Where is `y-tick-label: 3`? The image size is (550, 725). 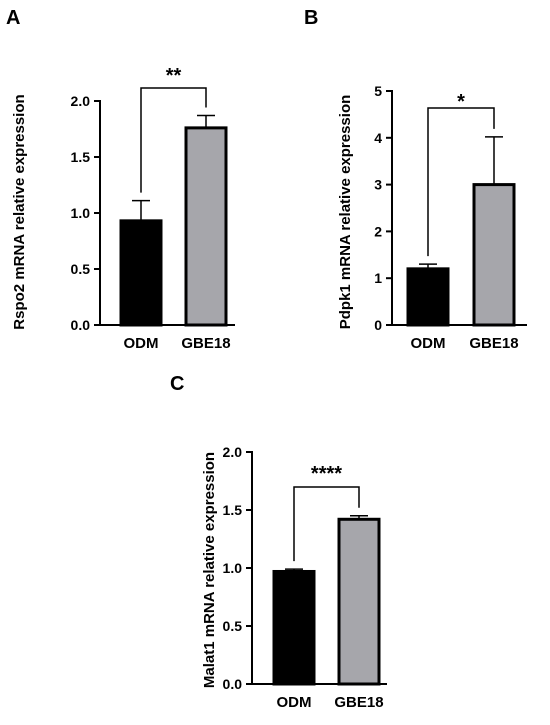 y-tick-label: 3 is located at coordinates (378, 185).